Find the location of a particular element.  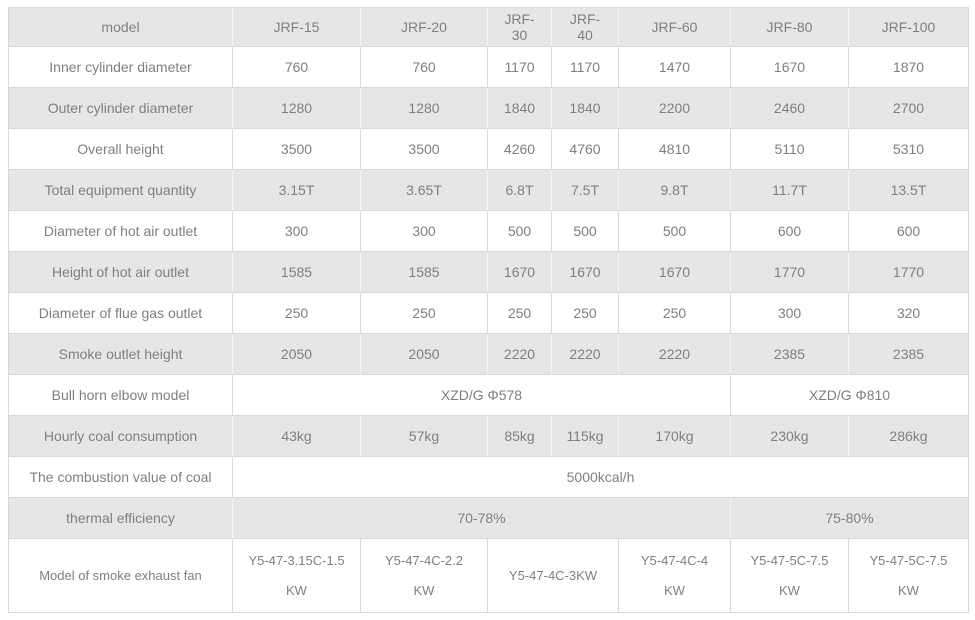

value-cell: 43kg is located at coordinates (297, 436).